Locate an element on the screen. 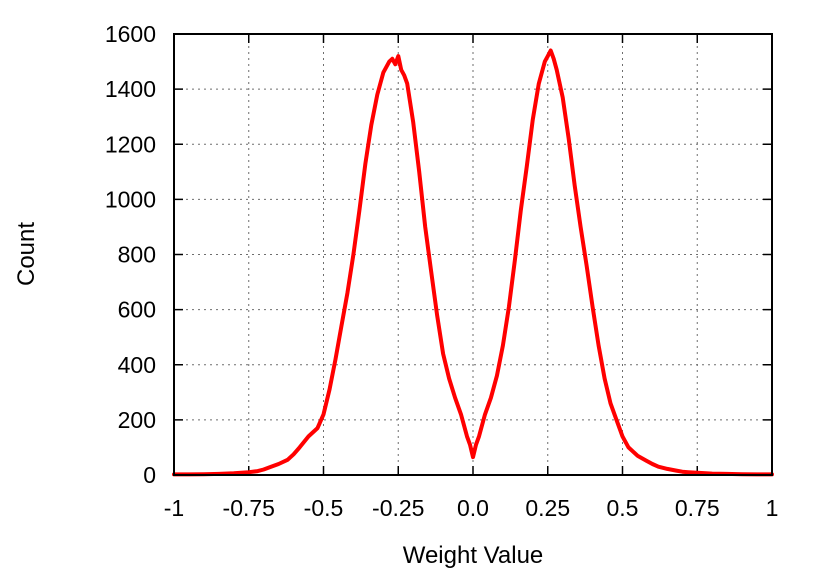 This screenshot has width=830, height=577. y-axis-label: Count is located at coordinates (26, 254).